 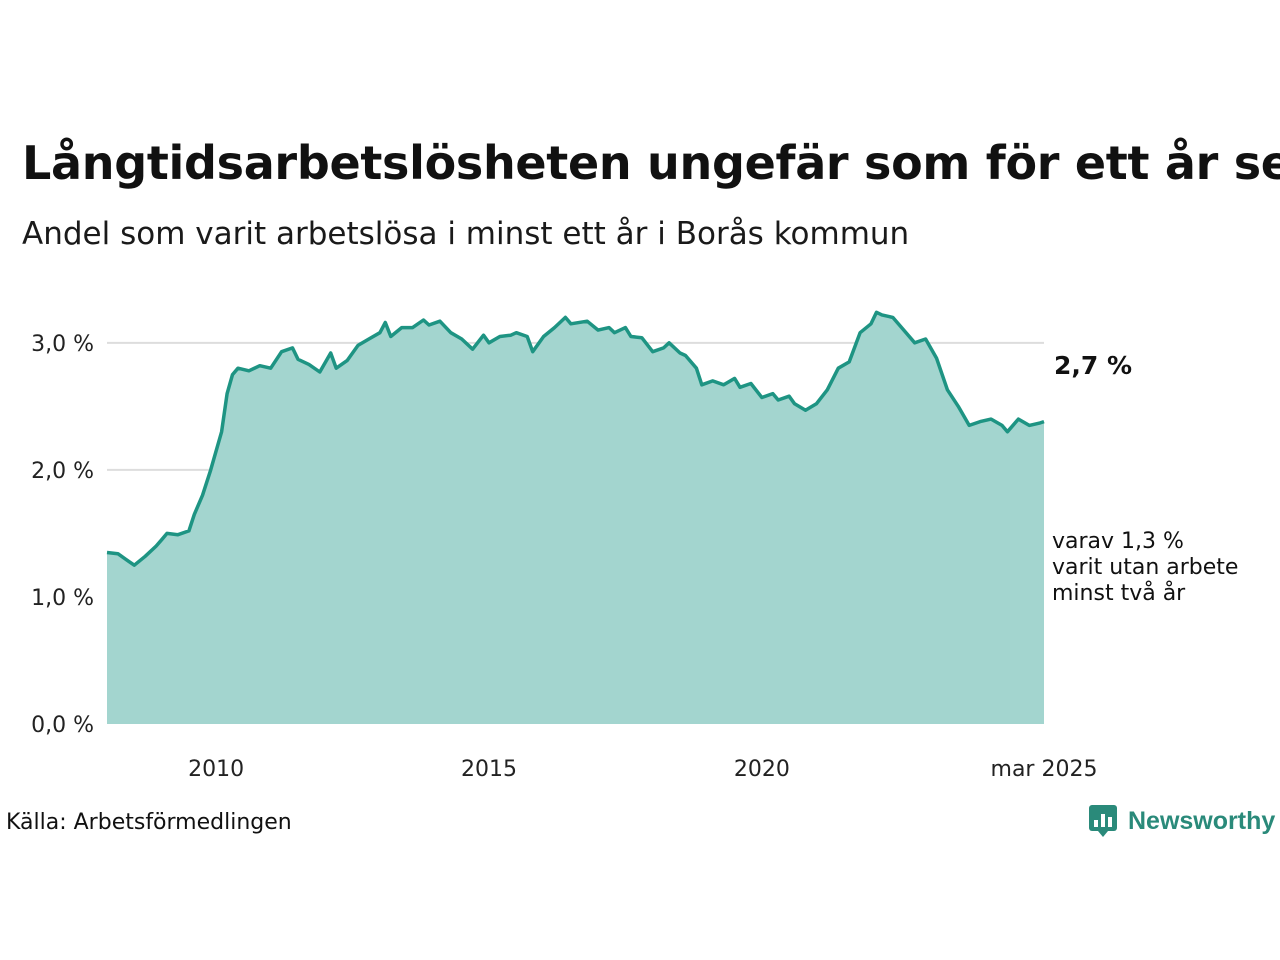 I want to click on annotation-line-1: varav 1,3 %, so click(x=1118, y=541).